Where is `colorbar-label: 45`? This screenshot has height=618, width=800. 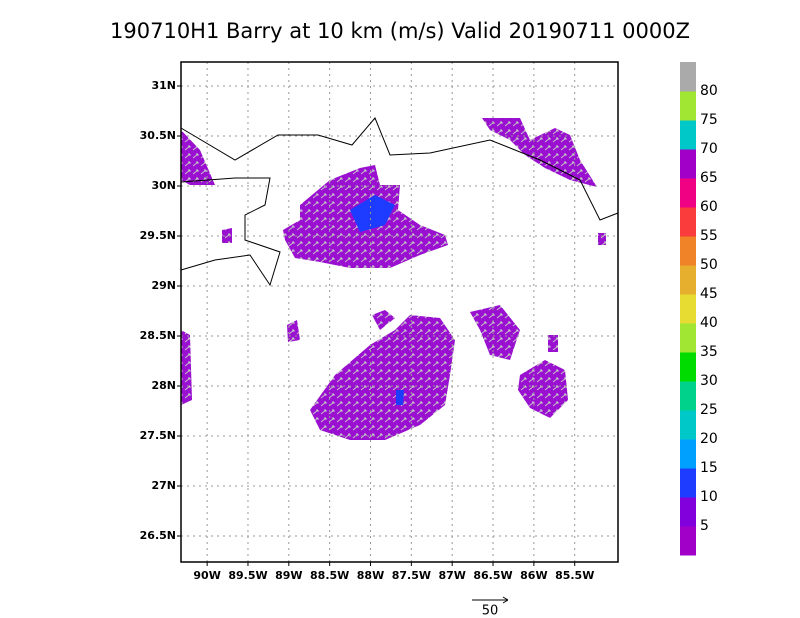
colorbar-label: 45 is located at coordinates (709, 294).